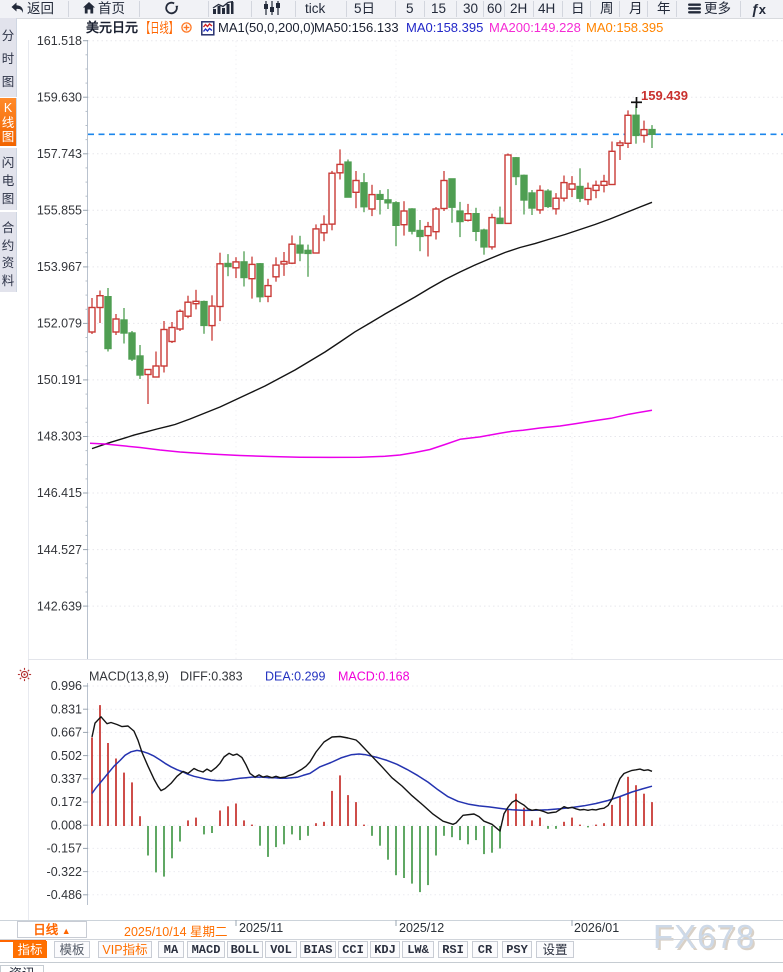 The height and width of the screenshot is (972, 783). I want to click on svg-text: DIFF:0.383, so click(211, 677).